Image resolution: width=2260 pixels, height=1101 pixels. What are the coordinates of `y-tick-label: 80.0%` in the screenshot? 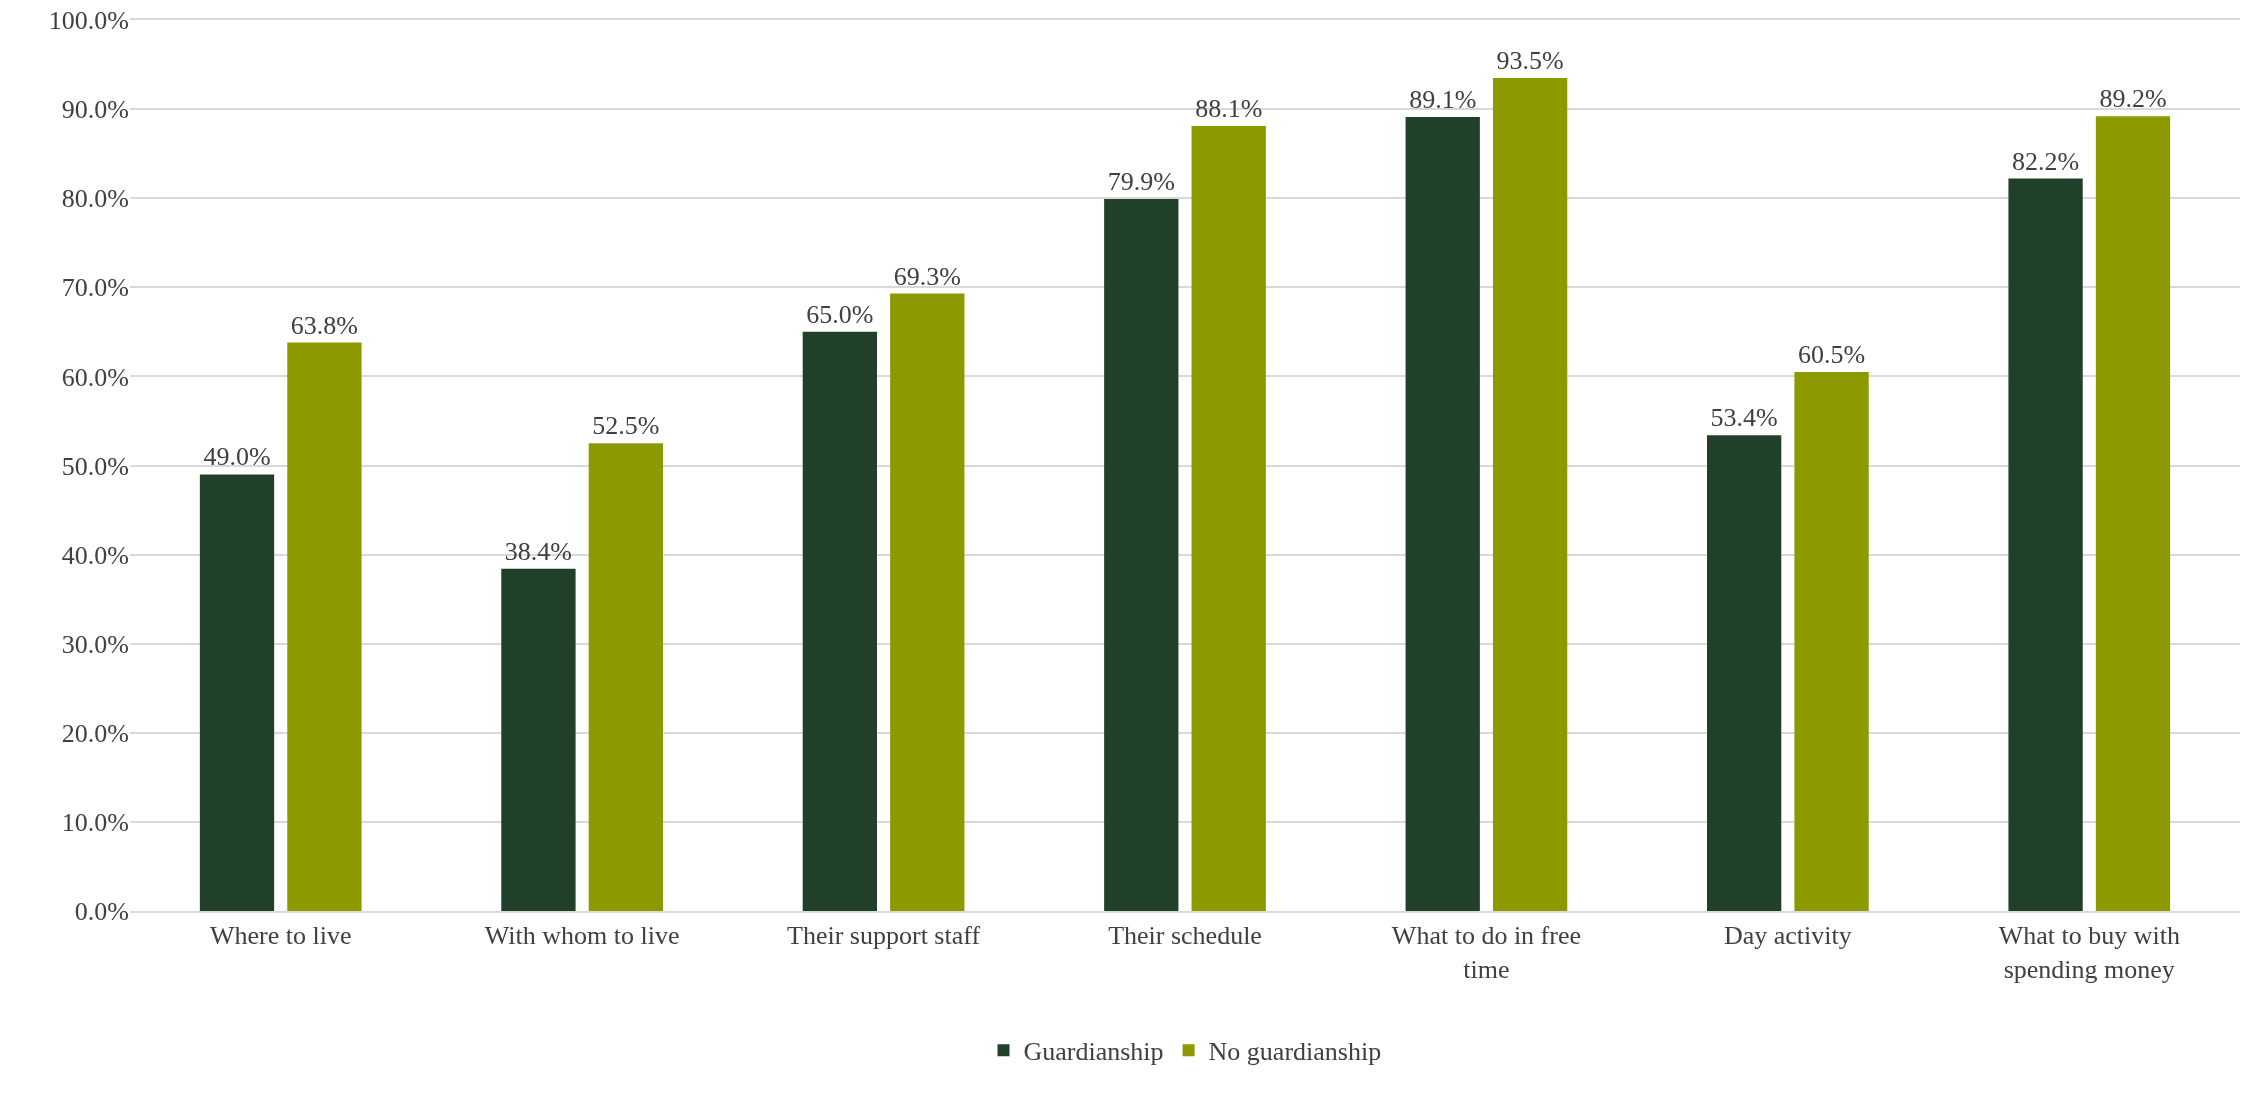 It's located at (95, 199).